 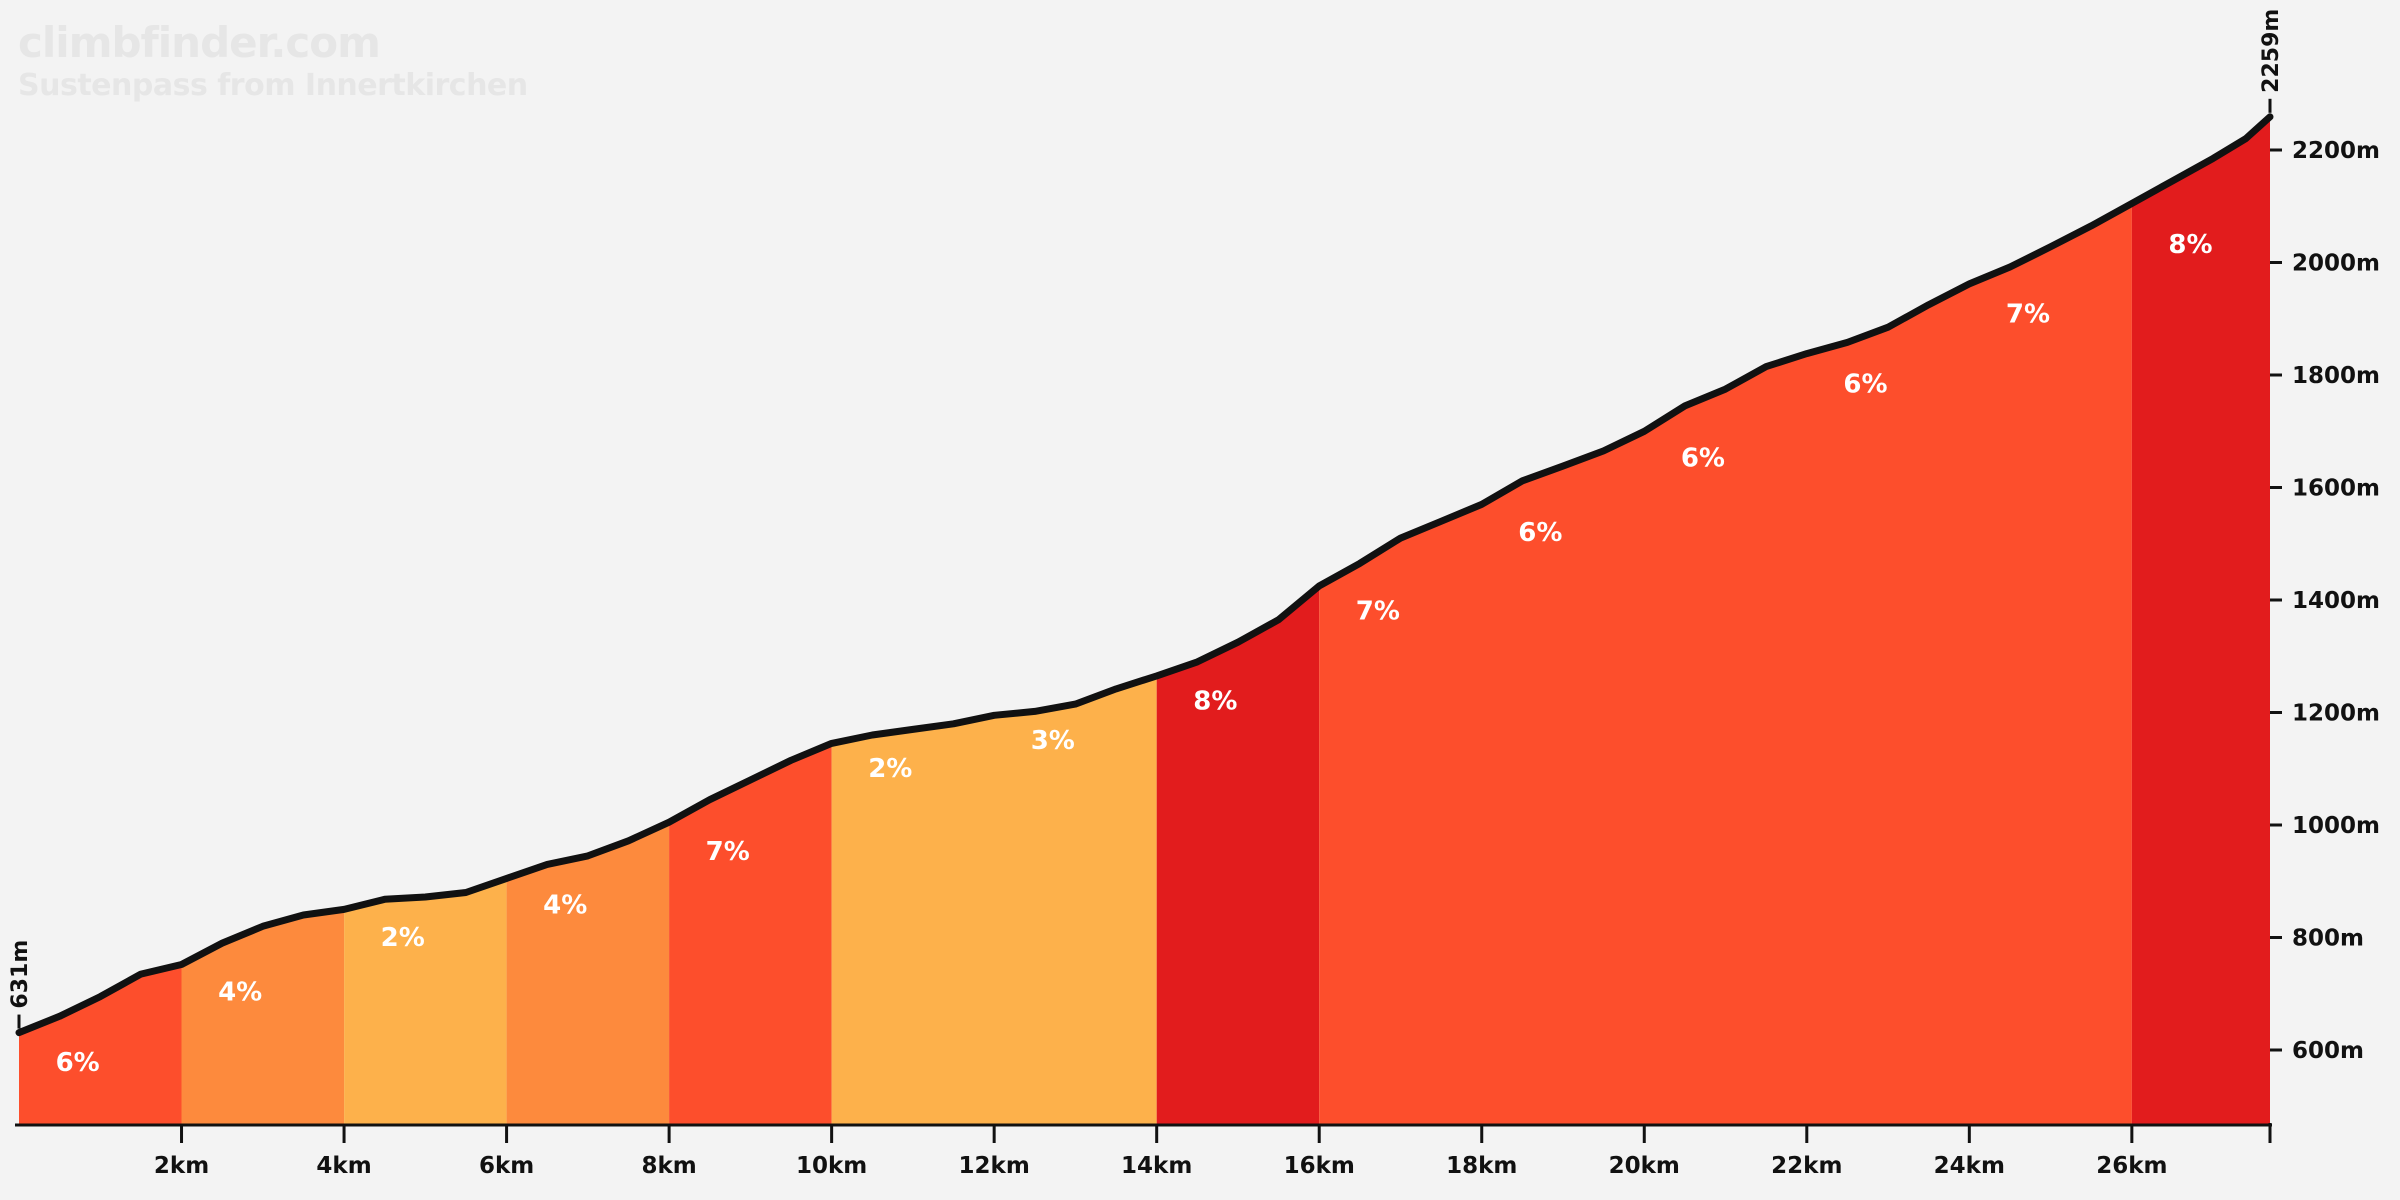 What do you see at coordinates (2336, 601) in the screenshot?
I see `y-tick-label: 1400m` at bounding box center [2336, 601].